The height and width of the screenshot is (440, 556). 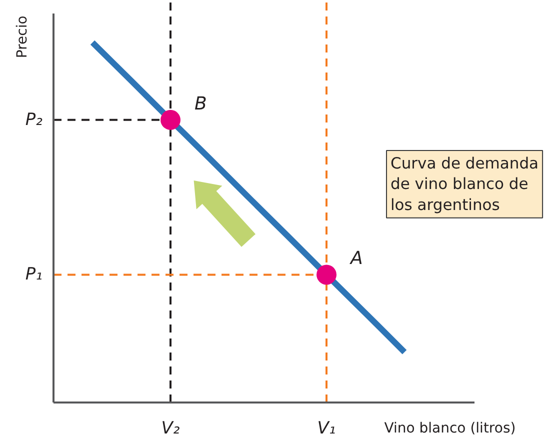 What do you see at coordinates (200, 103) in the screenshot?
I see `annotation: B` at bounding box center [200, 103].